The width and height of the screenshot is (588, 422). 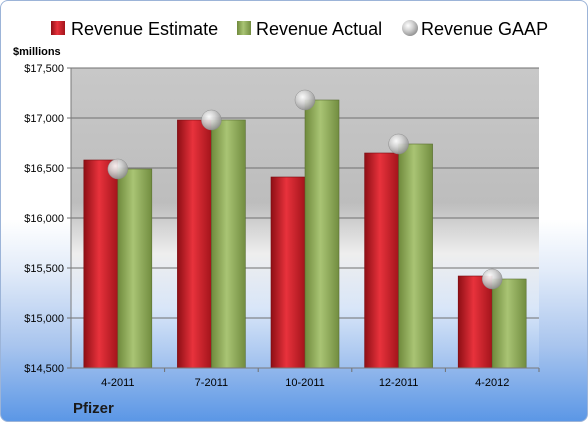 I want to click on bar-revenue-estimate-7-2011, so click(x=194, y=244).